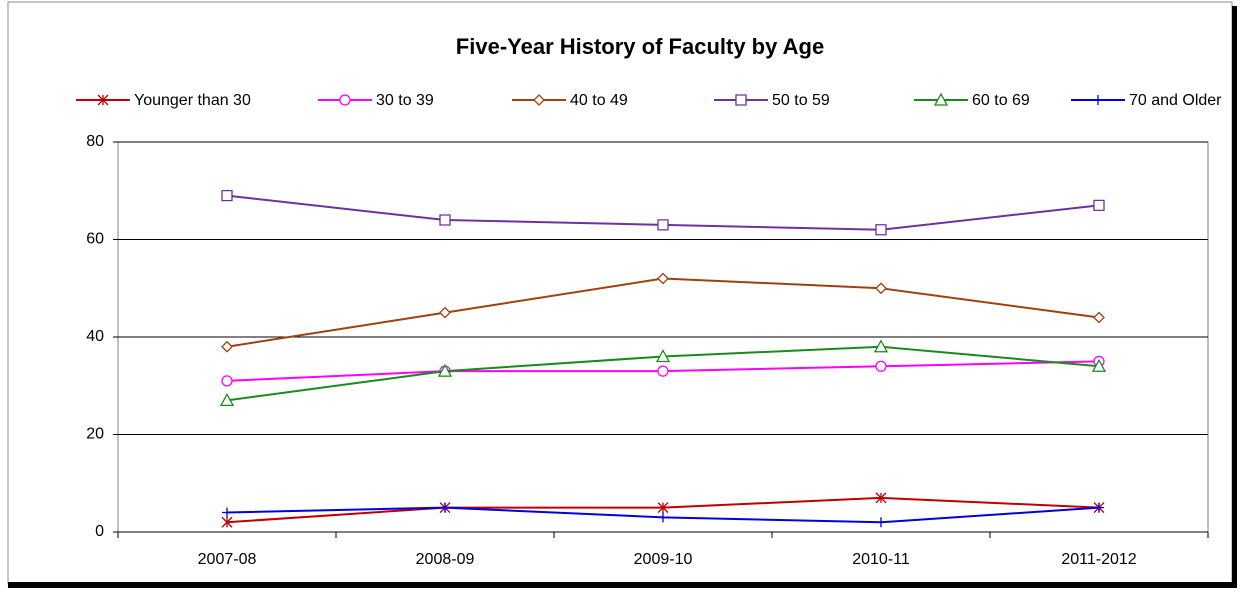 The width and height of the screenshot is (1241, 595). Describe the element at coordinates (881, 559) in the screenshot. I see `x-tick-label: 2010-11` at that location.